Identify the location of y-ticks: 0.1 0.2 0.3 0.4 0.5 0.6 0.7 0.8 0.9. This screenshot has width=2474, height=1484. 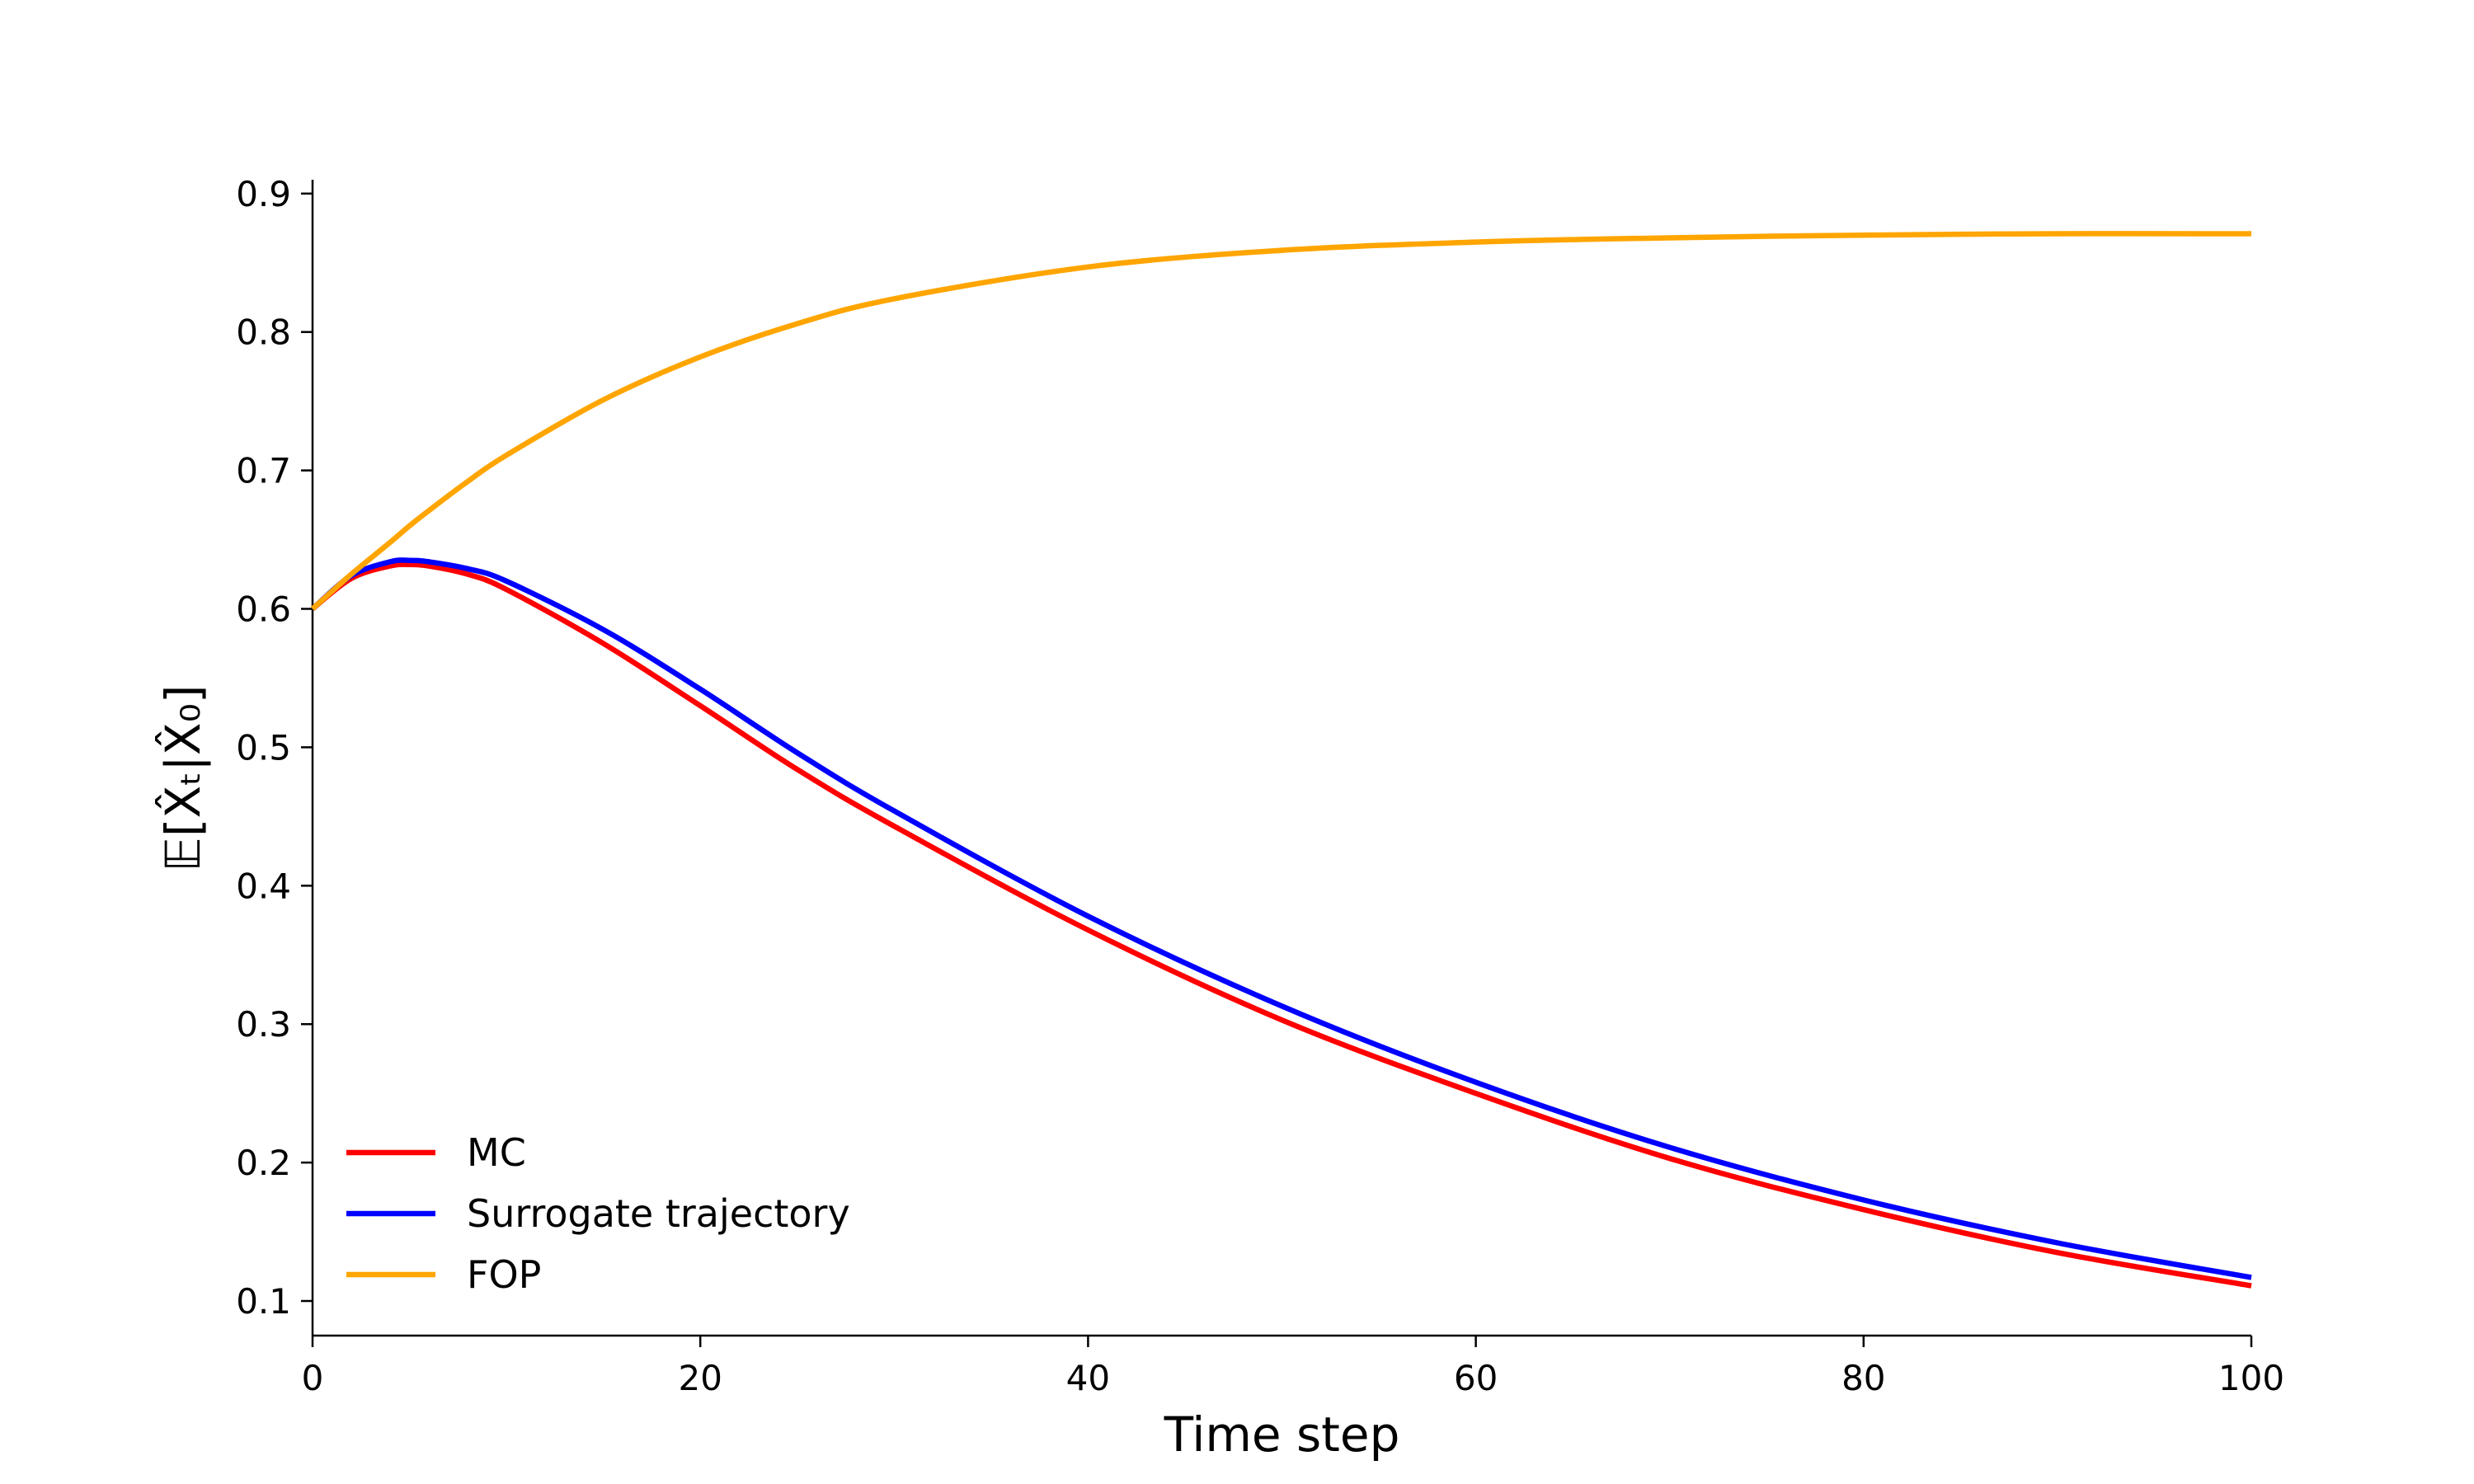
(274, 748).